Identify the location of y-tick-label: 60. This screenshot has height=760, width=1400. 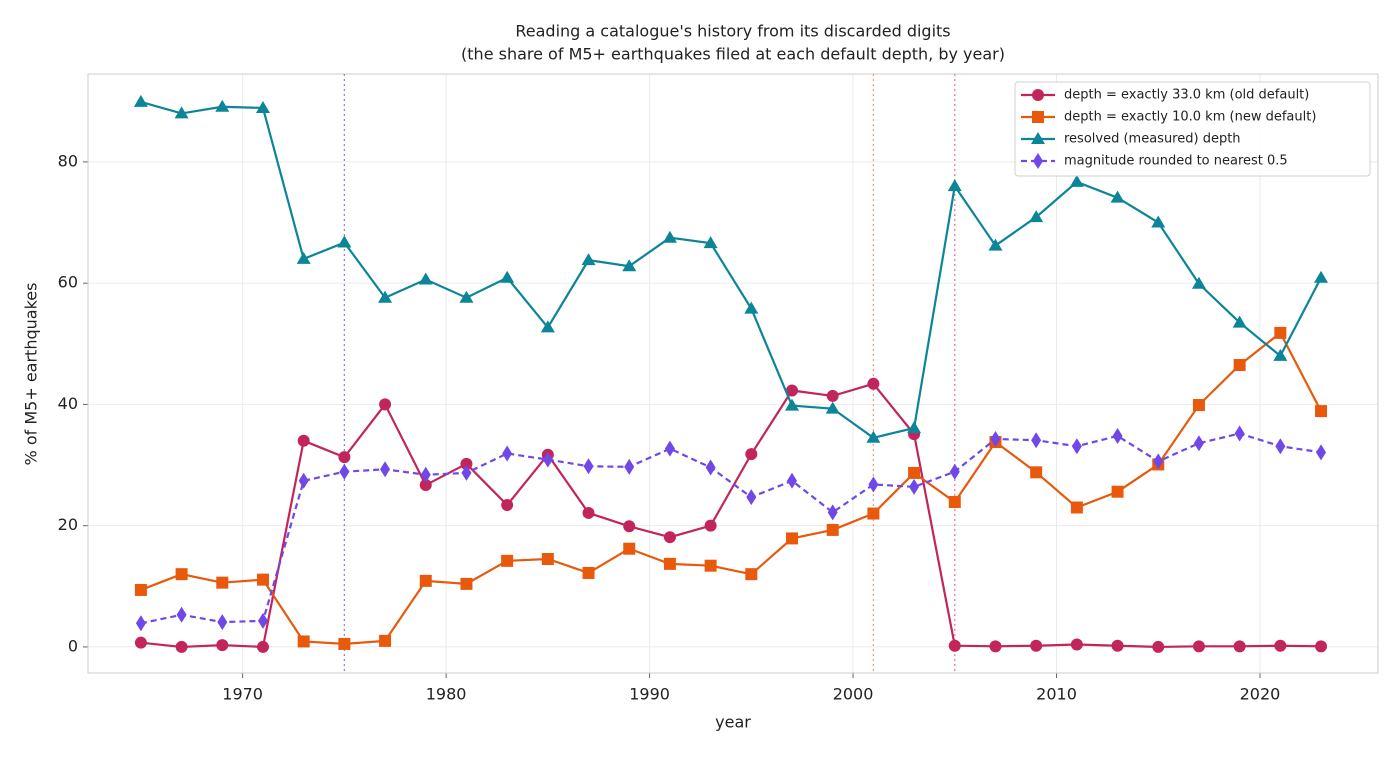
(68, 282).